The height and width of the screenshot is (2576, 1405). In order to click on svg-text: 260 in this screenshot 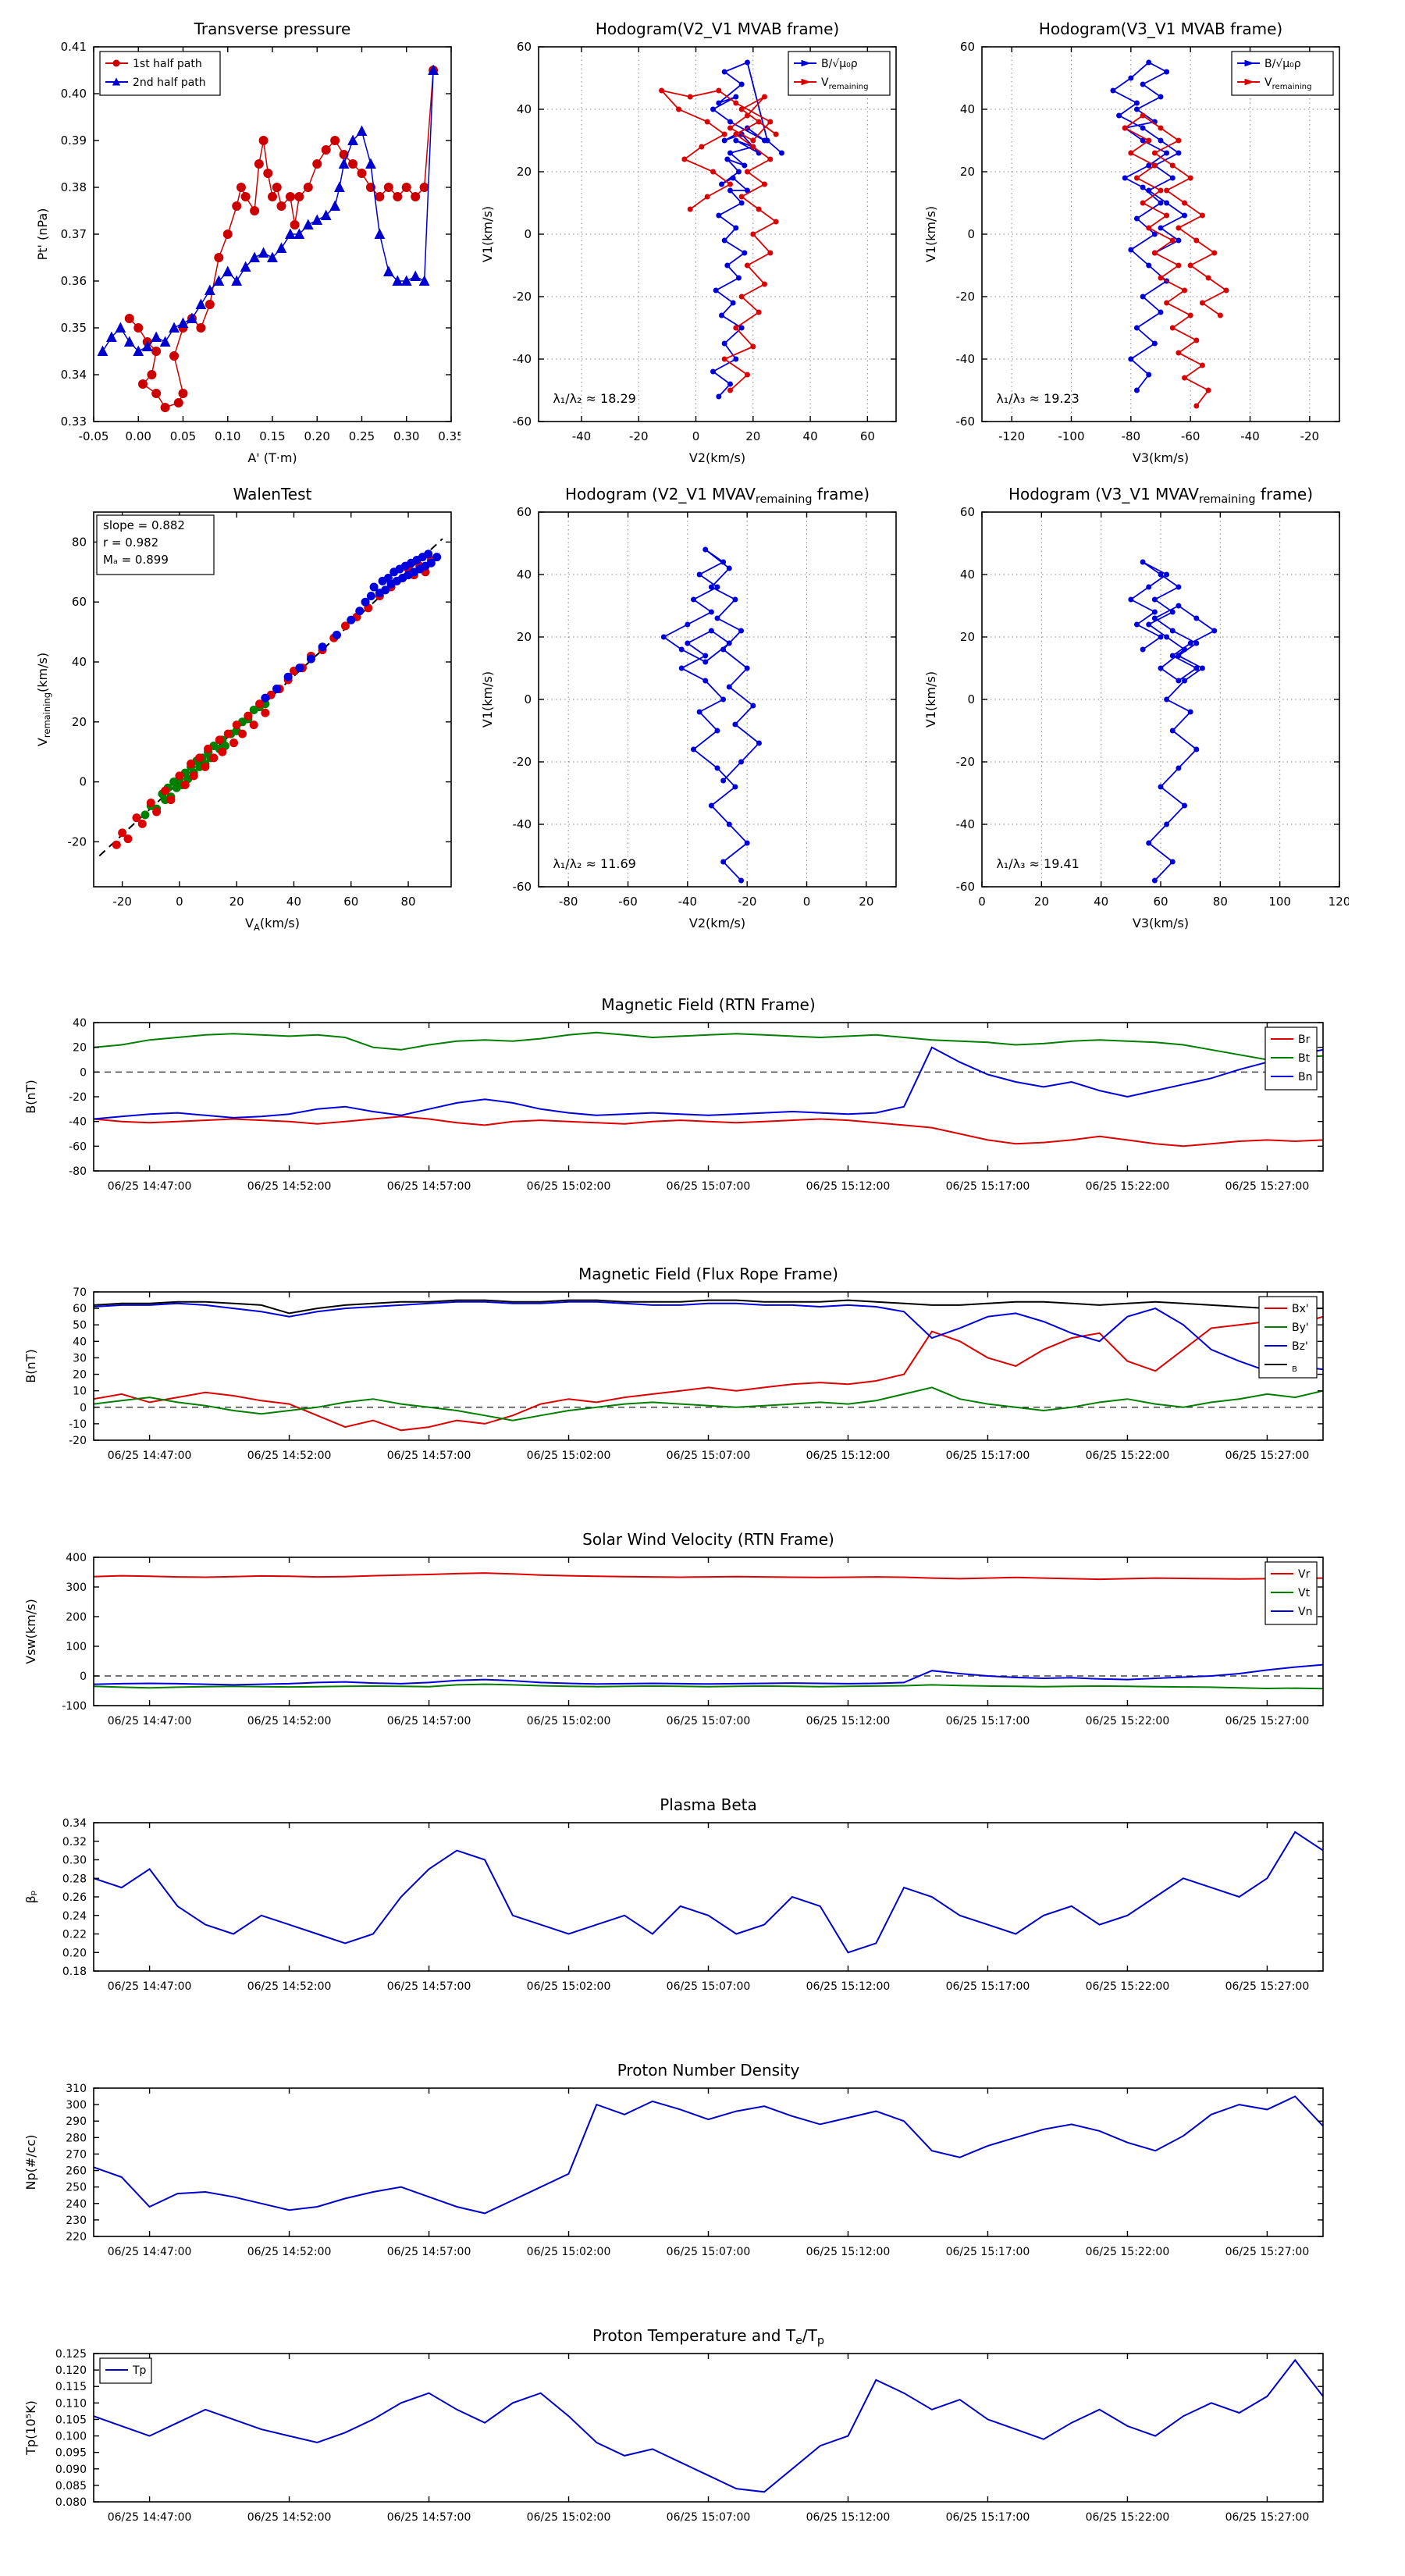, I will do `click(76, 2171)`.